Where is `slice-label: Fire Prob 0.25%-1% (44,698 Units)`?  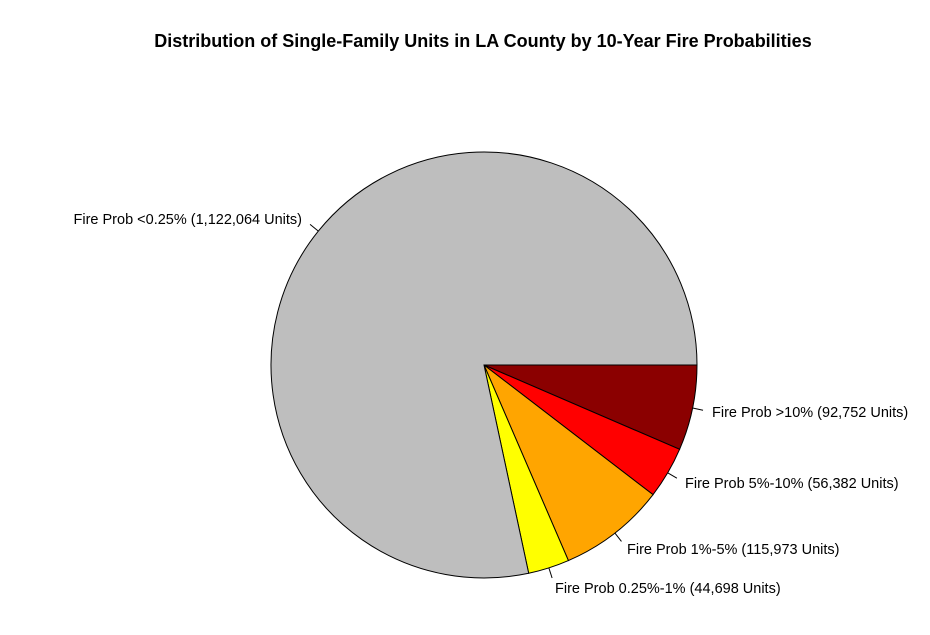 slice-label: Fire Prob 0.25%-1% (44,698 Units) is located at coordinates (668, 589).